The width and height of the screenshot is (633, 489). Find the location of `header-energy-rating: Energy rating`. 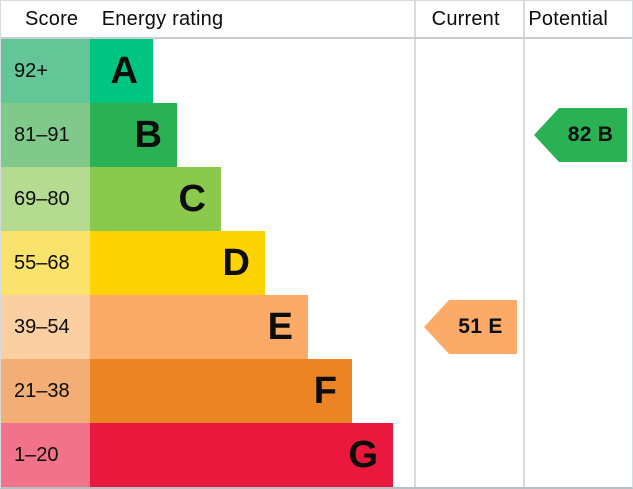

header-energy-rating: Energy rating is located at coordinates (162, 18).